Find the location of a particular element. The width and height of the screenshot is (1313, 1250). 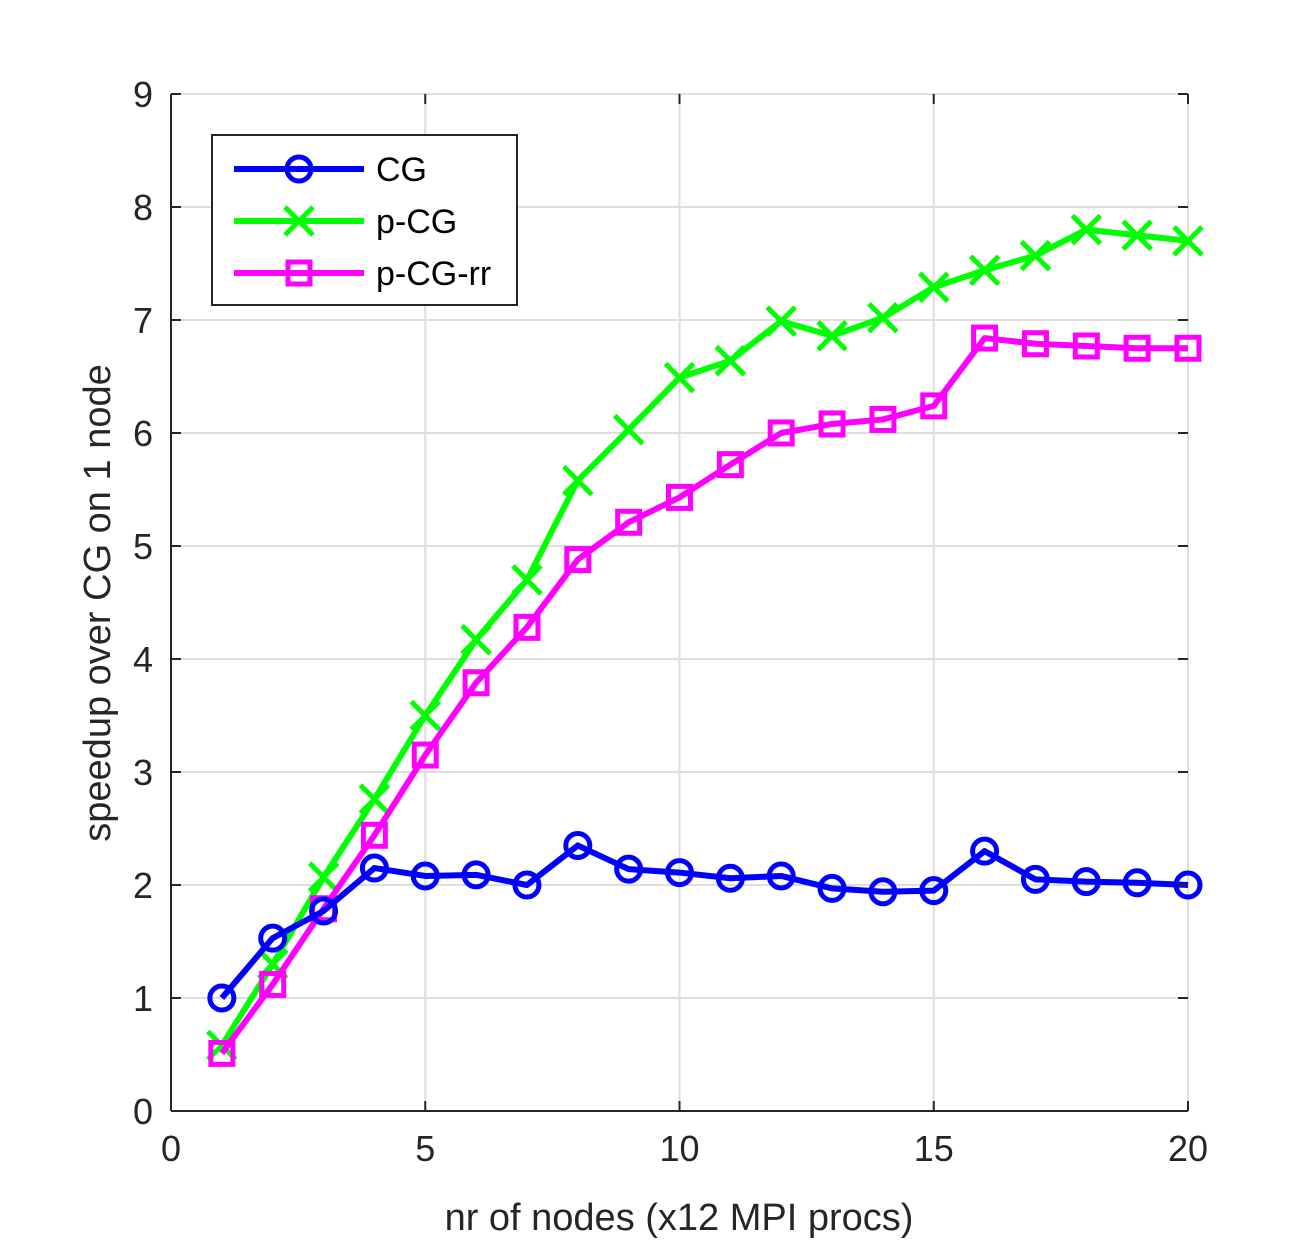

y-tick-label-1: 1 is located at coordinates (143, 998).